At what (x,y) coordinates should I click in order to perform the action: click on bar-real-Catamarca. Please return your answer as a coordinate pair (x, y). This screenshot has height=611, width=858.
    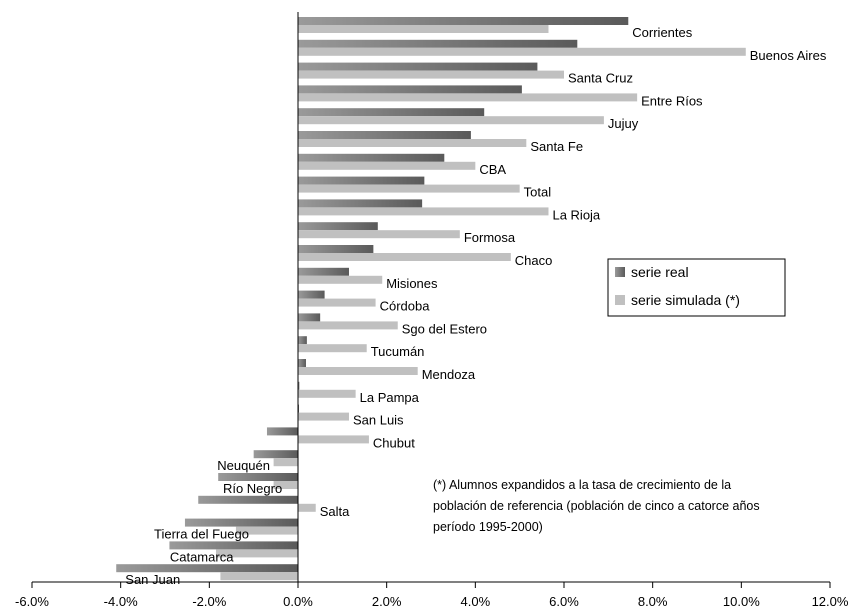
    Looking at the image, I should click on (233, 545).